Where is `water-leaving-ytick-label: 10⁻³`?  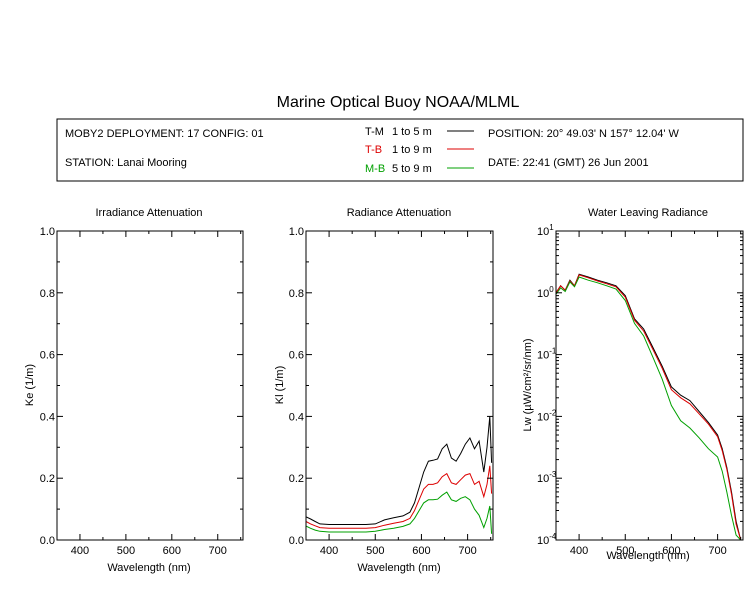
water-leaving-ytick-label: 10⁻³ is located at coordinates (547, 477).